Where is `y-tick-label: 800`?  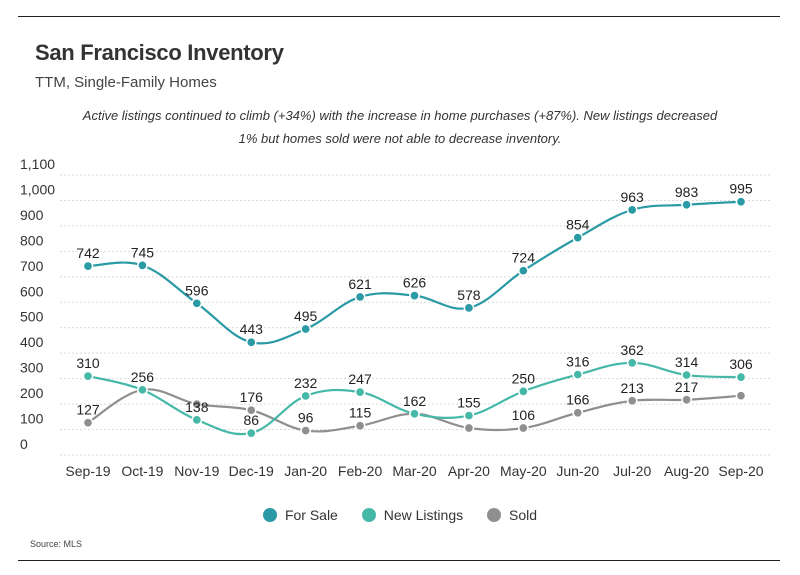 y-tick-label: 800 is located at coordinates (32, 240).